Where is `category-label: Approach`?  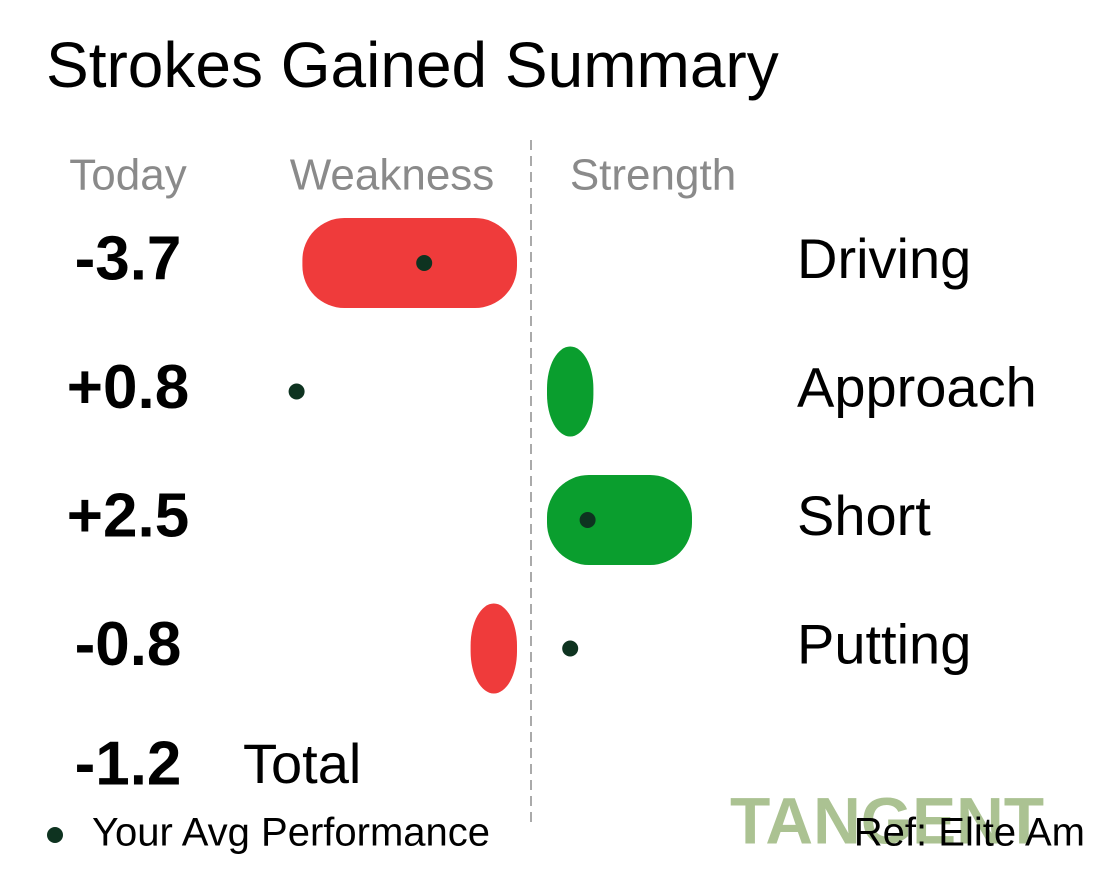
category-label: Approach is located at coordinates (917, 386).